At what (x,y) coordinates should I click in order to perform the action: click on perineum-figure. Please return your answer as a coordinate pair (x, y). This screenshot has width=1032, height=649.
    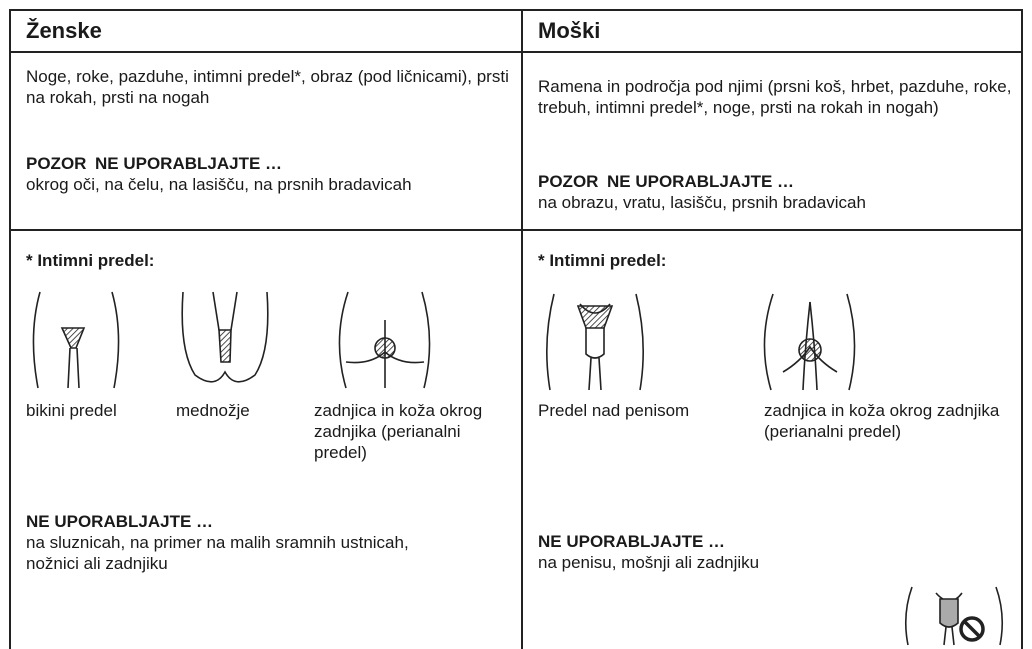
    Looking at the image, I should click on (225, 337).